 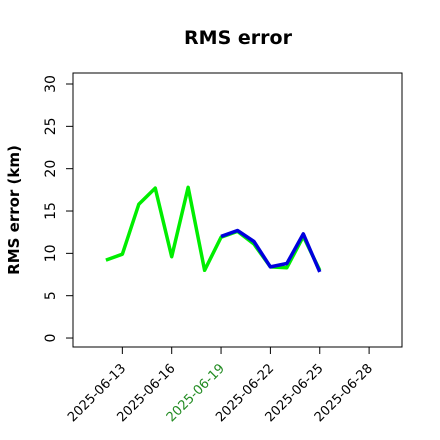 I want to click on y-tick-label: 25, so click(x=51, y=126).